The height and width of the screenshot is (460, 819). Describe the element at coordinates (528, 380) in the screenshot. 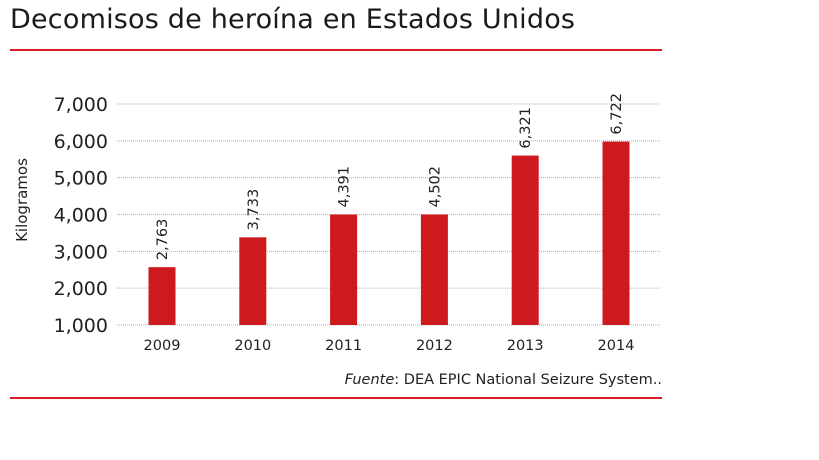

I see `source-text: : DEA EPIC National Seizure System..` at that location.